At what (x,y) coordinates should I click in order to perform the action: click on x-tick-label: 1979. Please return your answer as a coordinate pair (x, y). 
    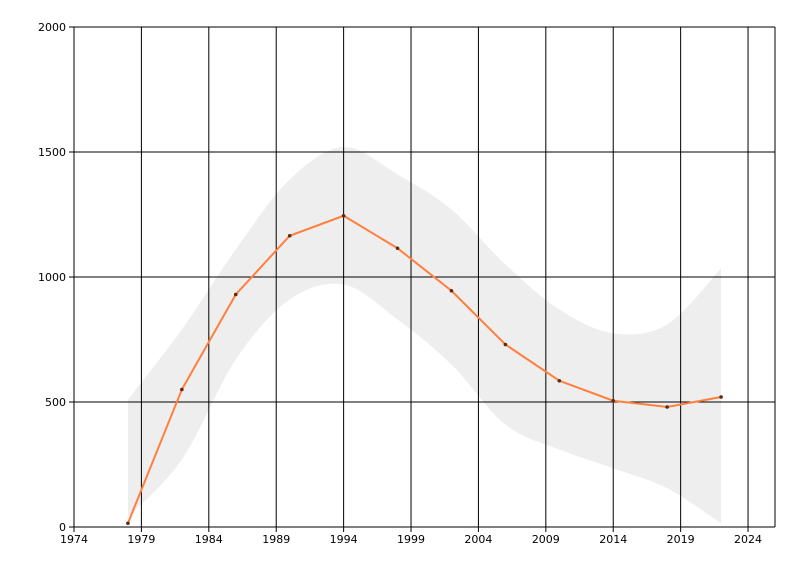
    Looking at the image, I should click on (141, 539).